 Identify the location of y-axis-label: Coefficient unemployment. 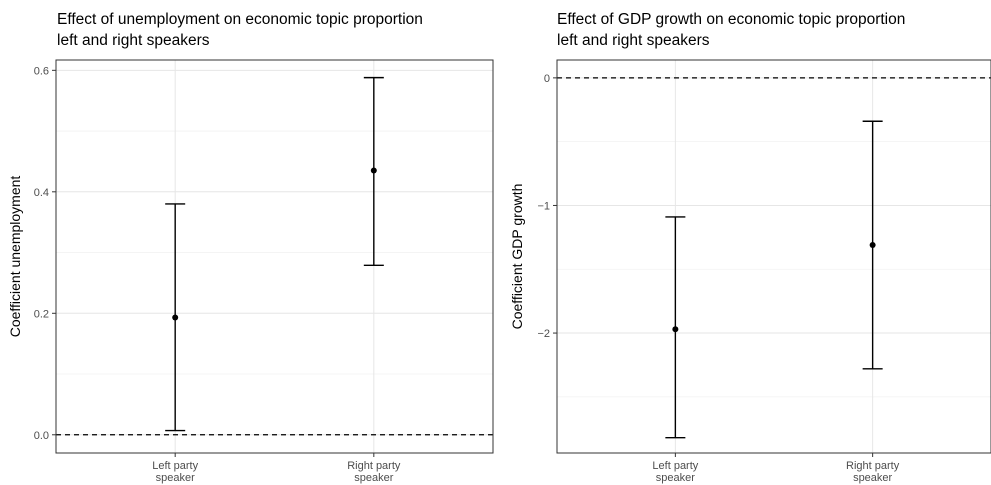
(15, 257).